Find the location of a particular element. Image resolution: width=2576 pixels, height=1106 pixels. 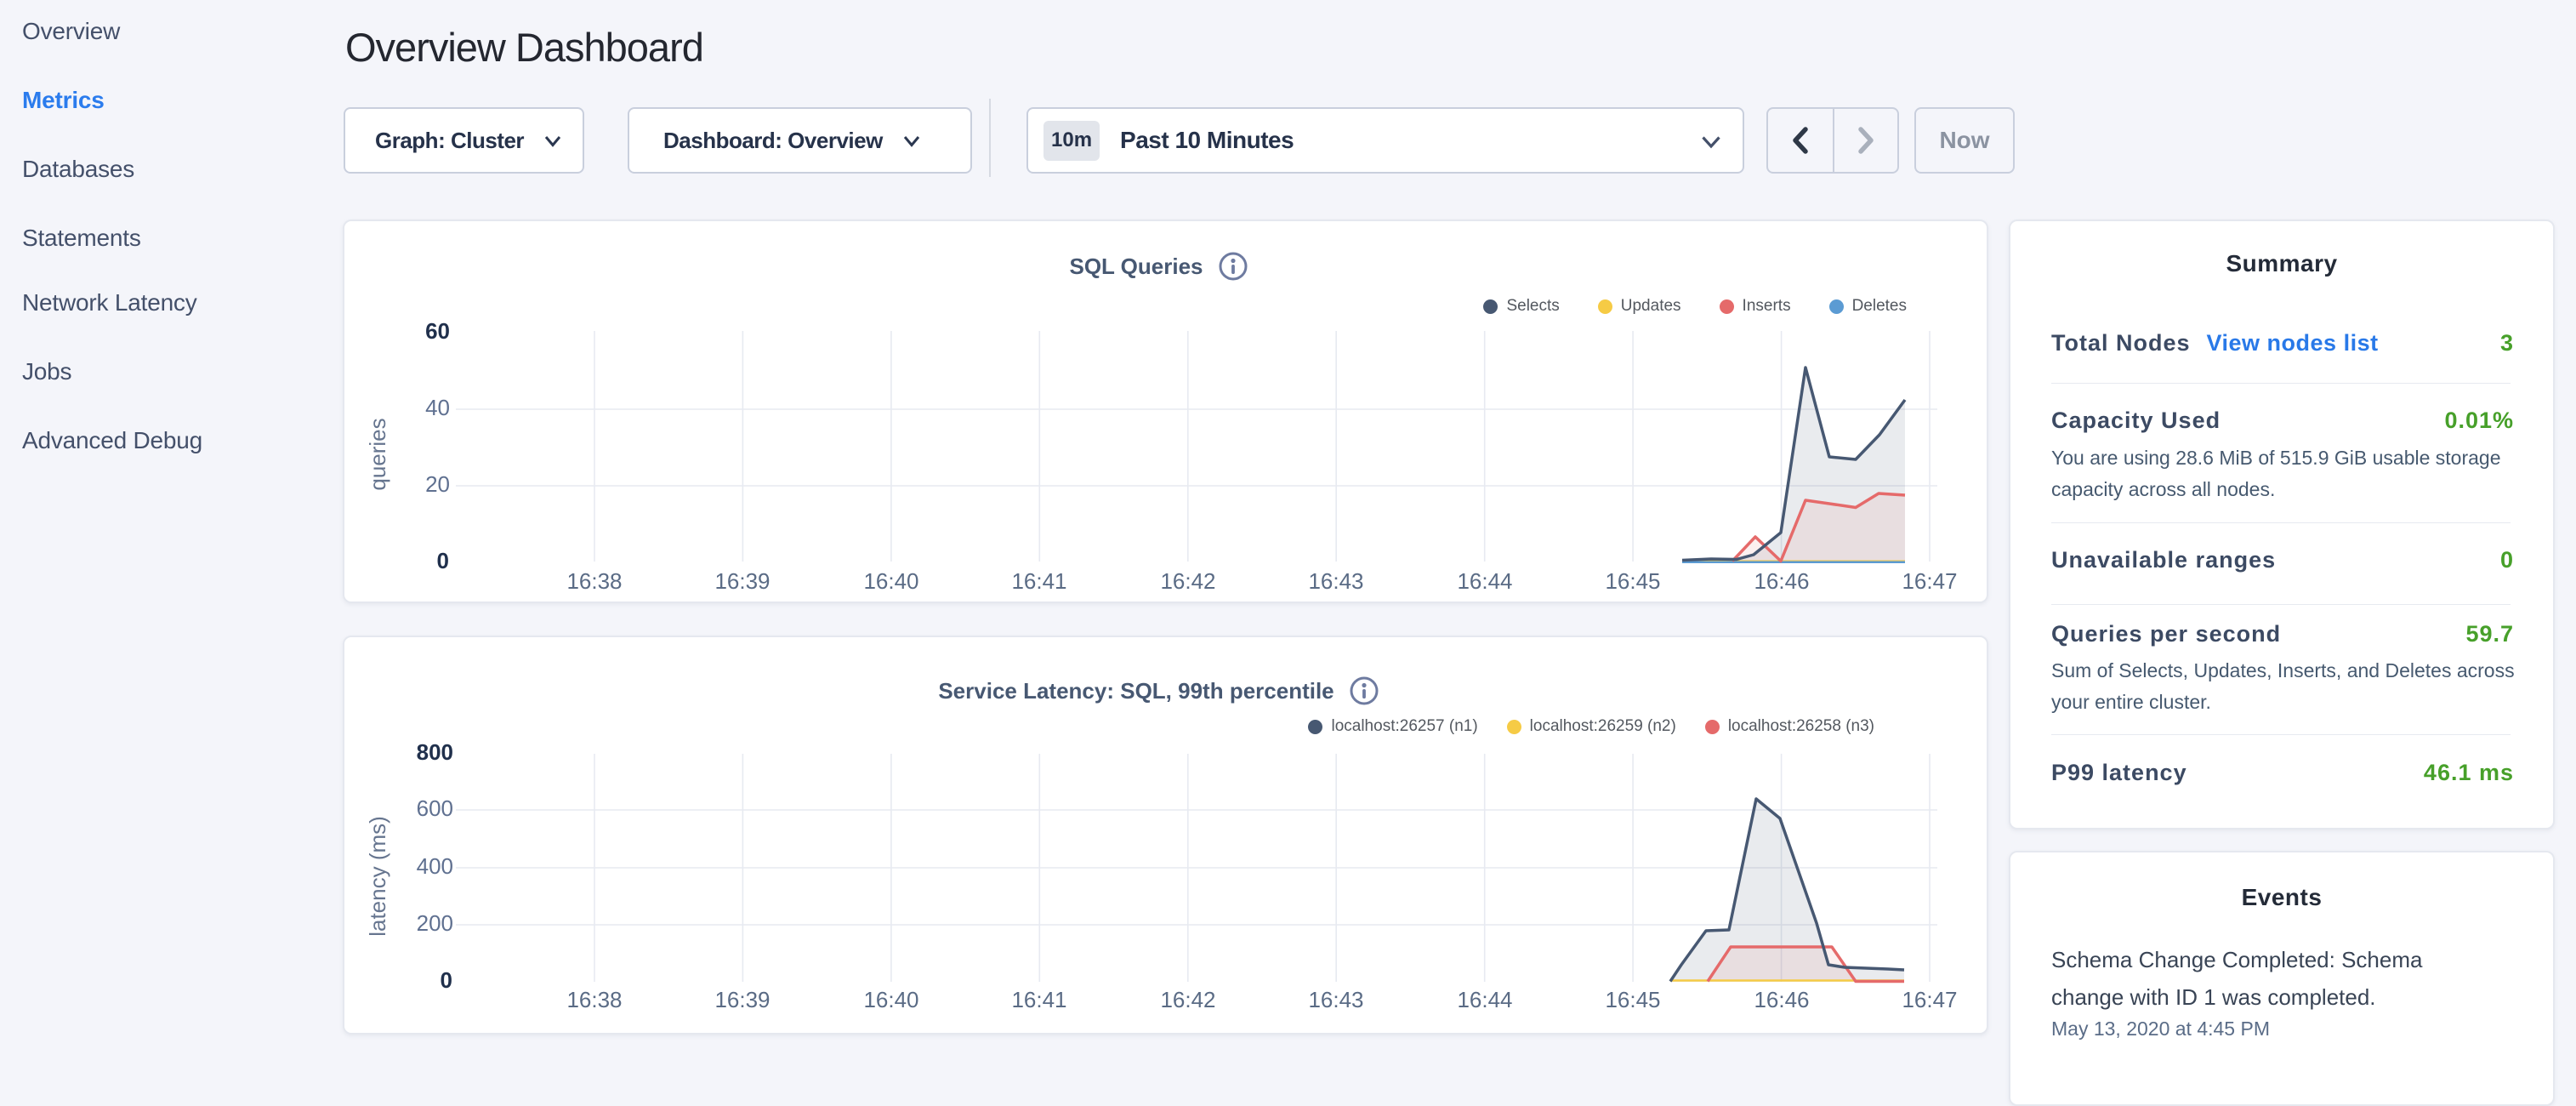

svg-text: 800 is located at coordinates (435, 752).